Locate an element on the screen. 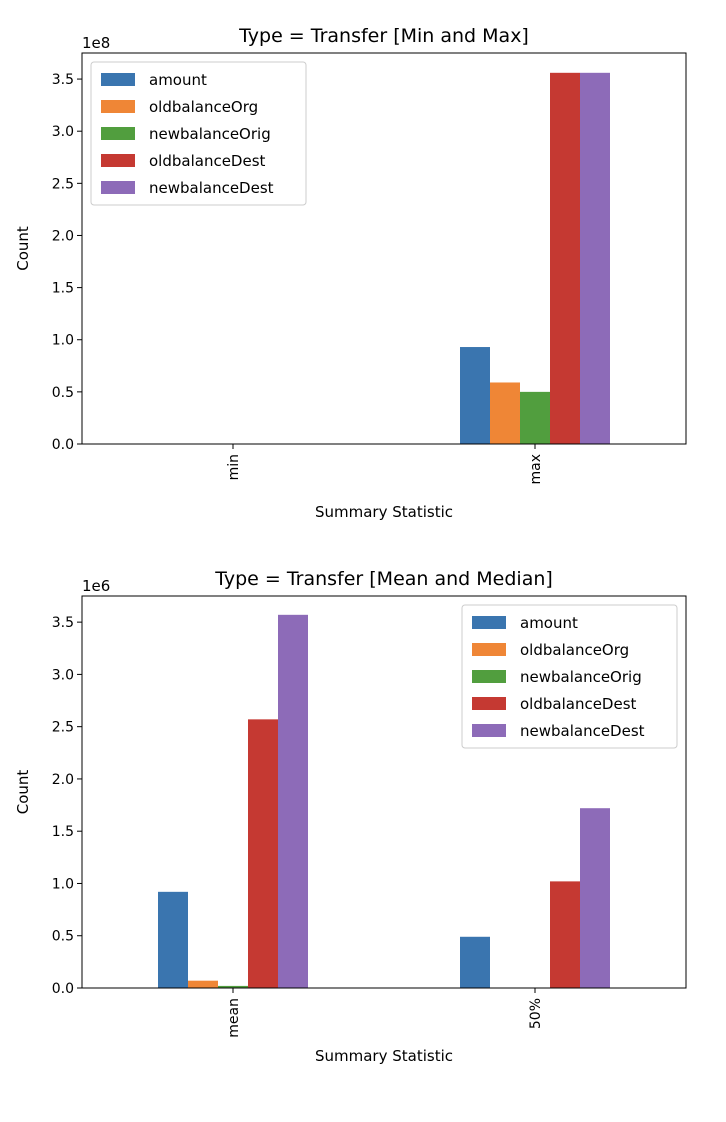 The height and width of the screenshot is (1122, 726). bar-oldbalanceDest-50% is located at coordinates (565, 934).